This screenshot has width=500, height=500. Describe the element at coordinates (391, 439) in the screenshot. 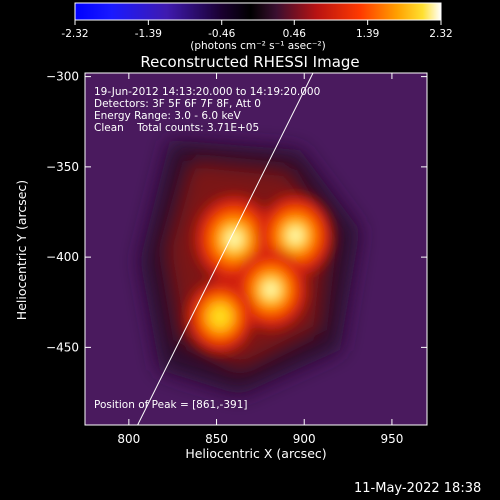

I see `x-tick-label: 950` at that location.